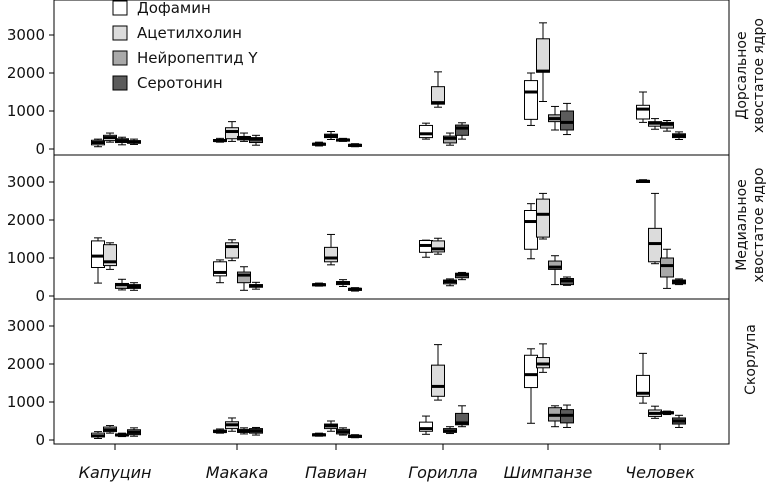 This screenshot has height=484, width=773. I want to click on panel-label-line: Медиальное, so click(742, 225).